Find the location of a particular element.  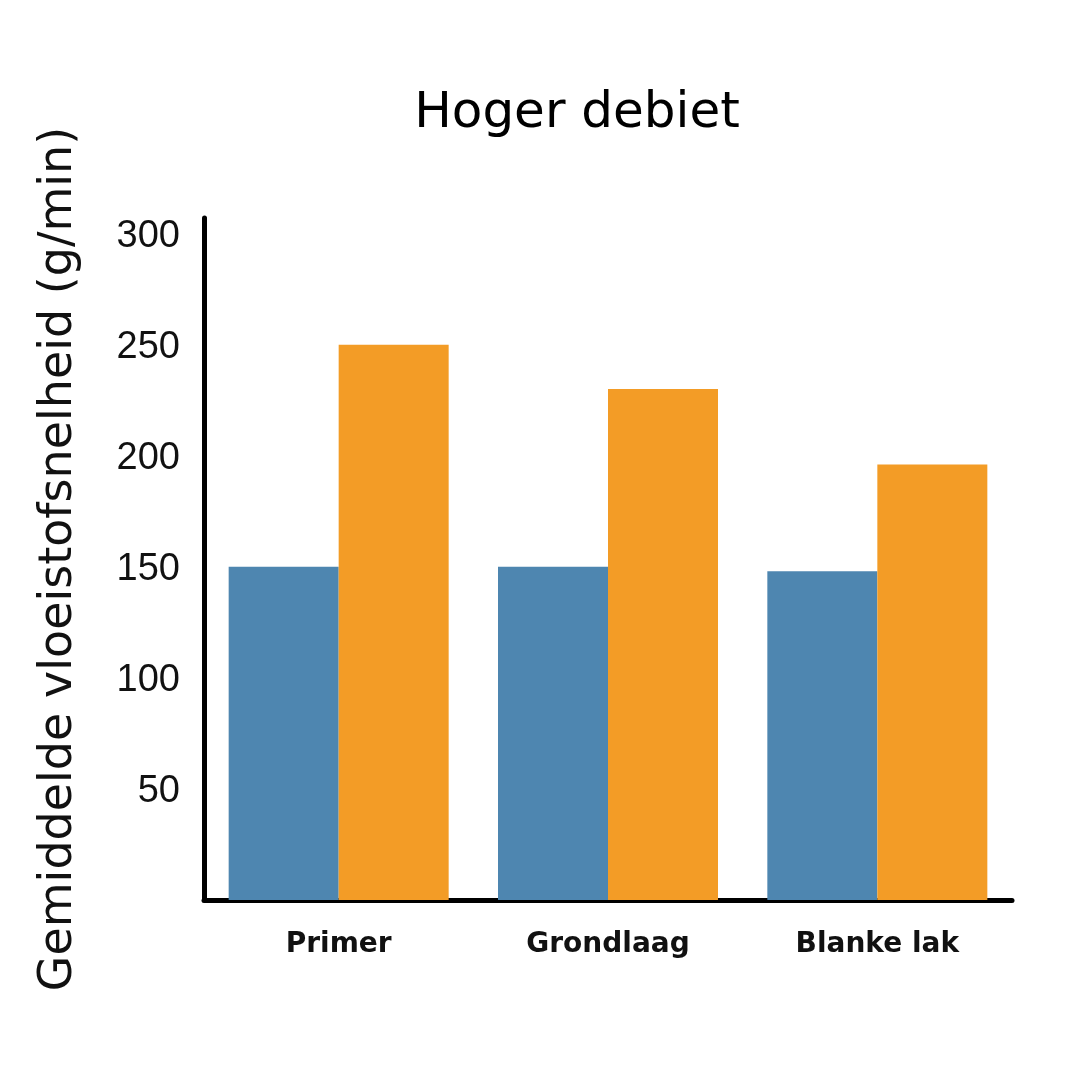

y-tick-label: 250 is located at coordinates (148, 344).